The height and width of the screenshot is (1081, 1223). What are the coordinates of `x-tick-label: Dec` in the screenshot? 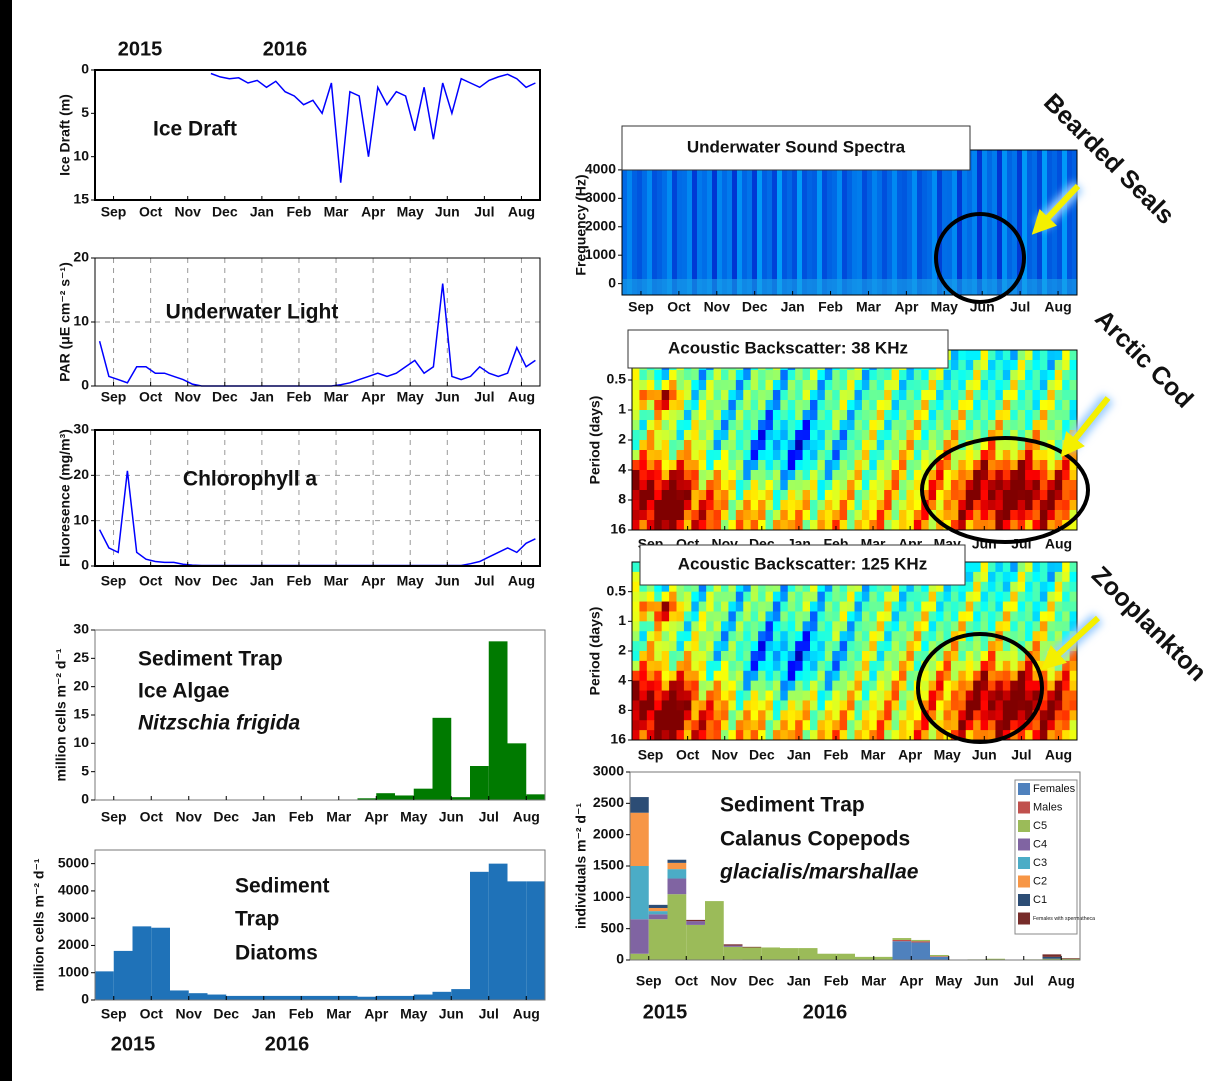 It's located at (225, 581).